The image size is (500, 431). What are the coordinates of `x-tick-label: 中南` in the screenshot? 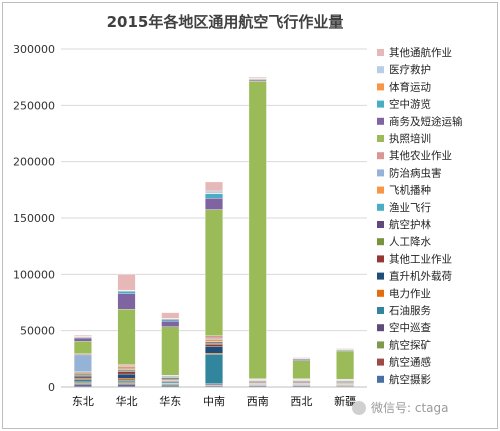 It's located at (214, 401).